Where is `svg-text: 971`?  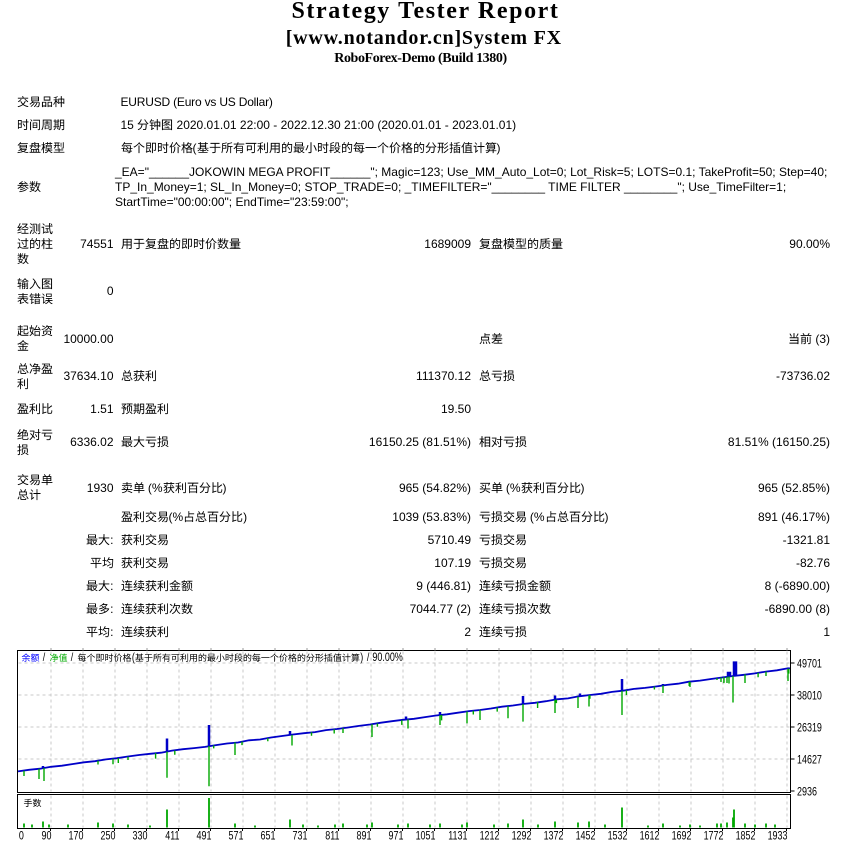
svg-text: 971 is located at coordinates (396, 836).